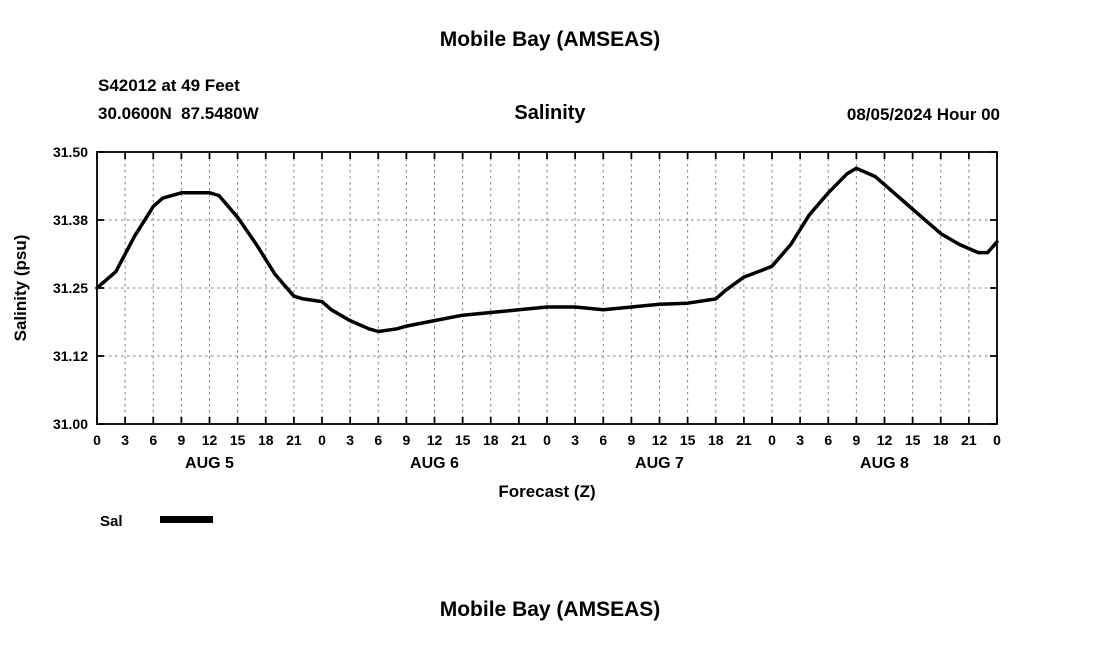  I want to click on legend-label: Sal, so click(111, 521).